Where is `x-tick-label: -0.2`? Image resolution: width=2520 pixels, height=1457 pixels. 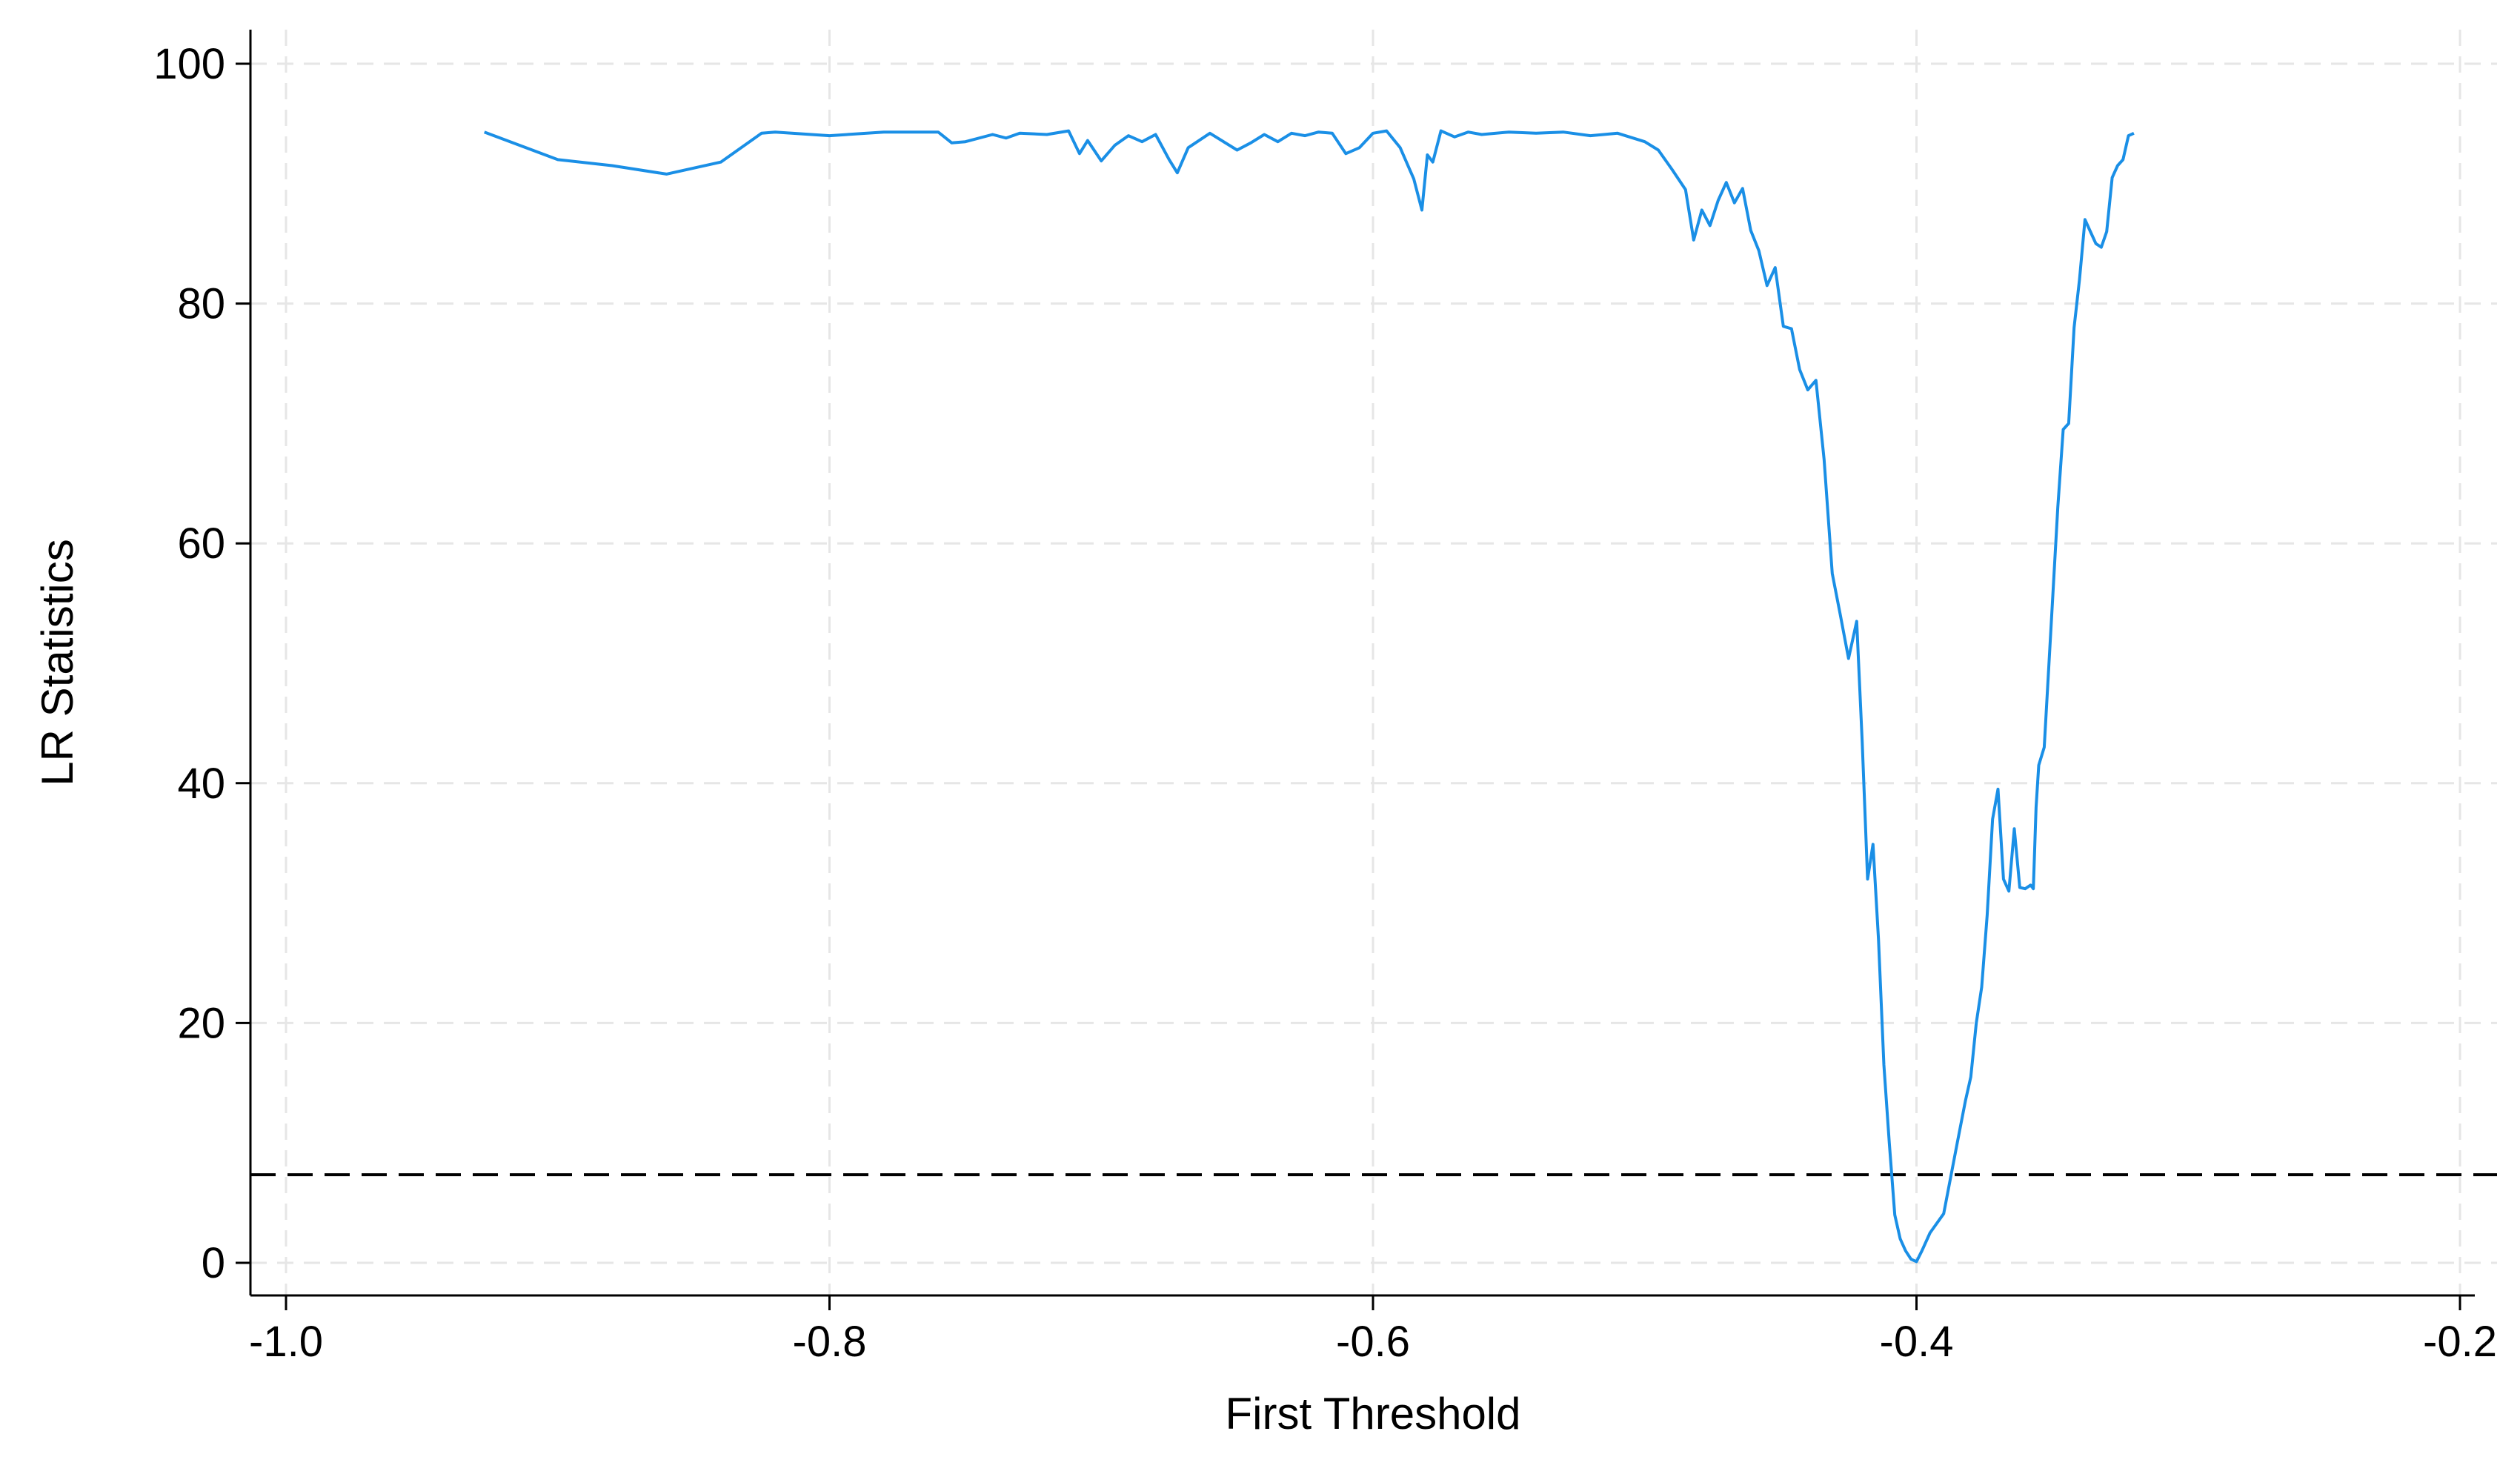 x-tick-label: -0.2 is located at coordinates (2460, 1342).